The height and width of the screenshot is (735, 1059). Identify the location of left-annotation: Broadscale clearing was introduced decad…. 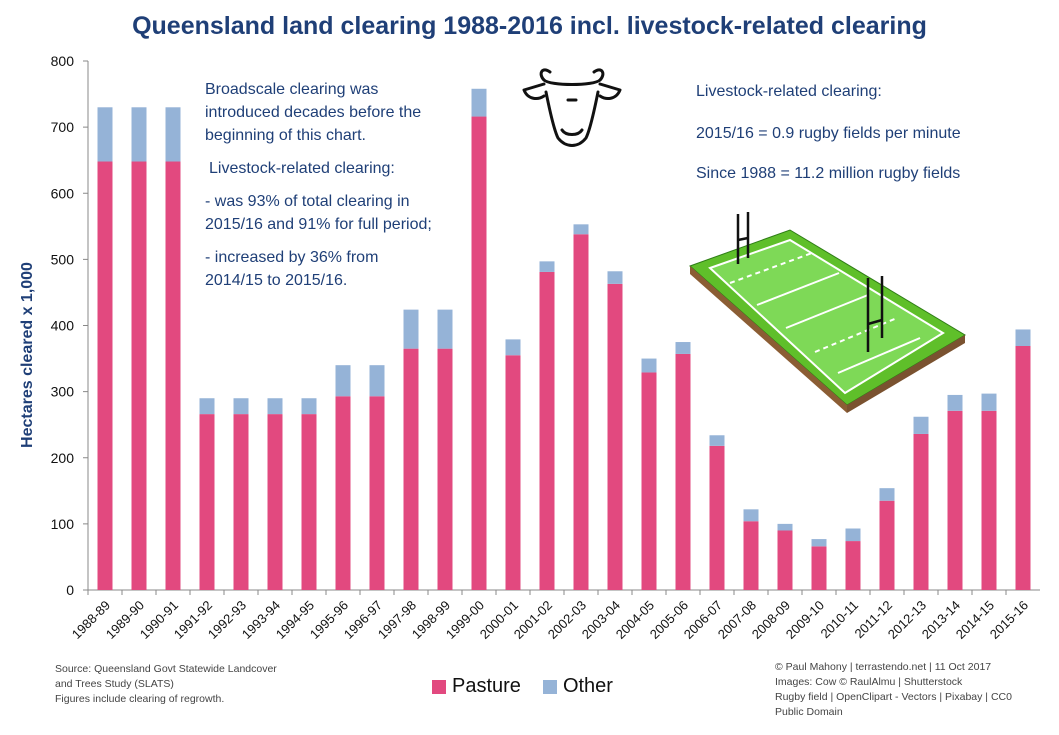
(318, 185).